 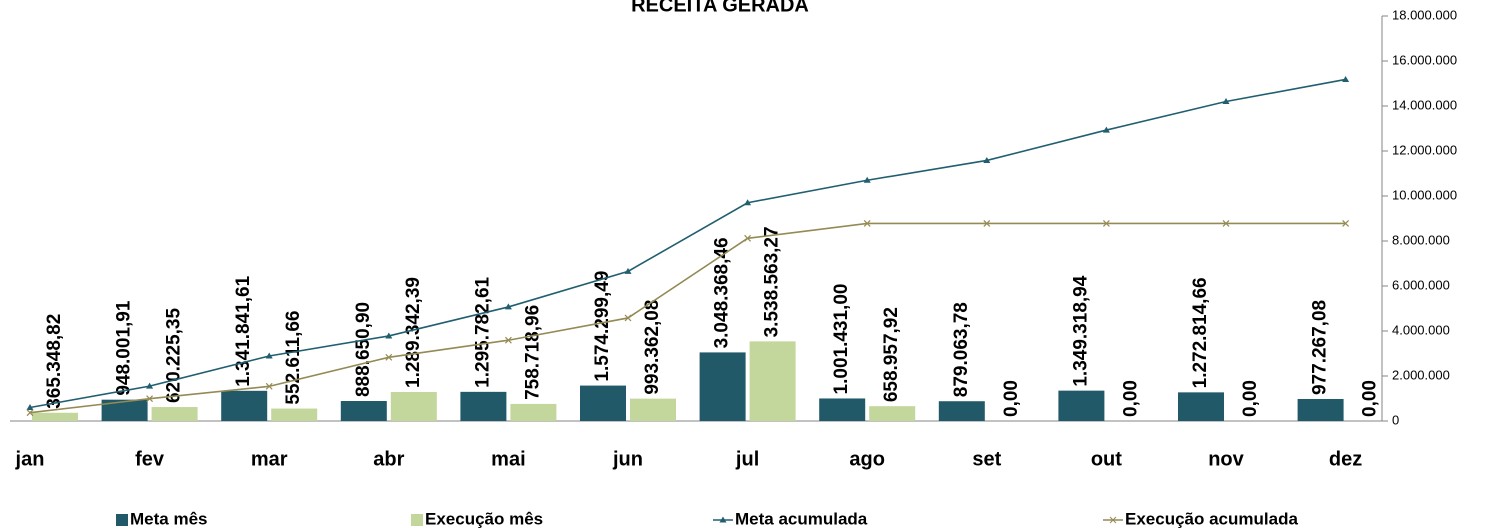 I want to click on y-tick-label: 10.000.000, so click(x=1424, y=194).